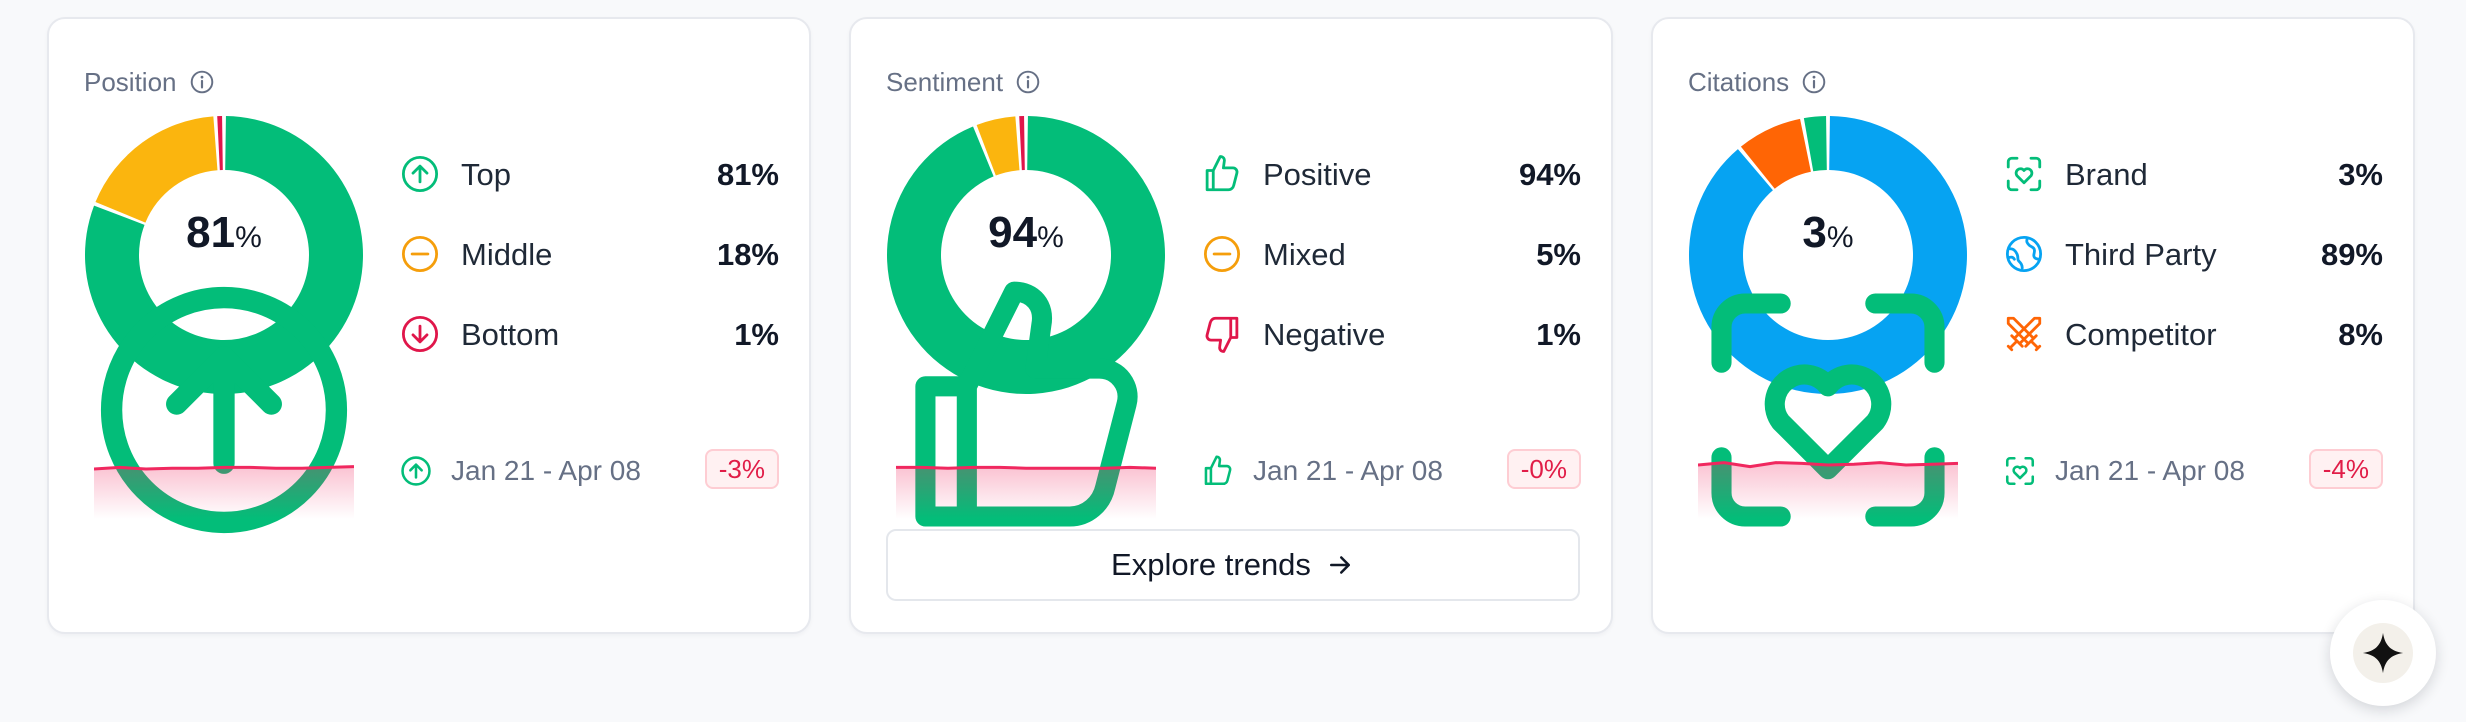  Describe the element at coordinates (1543, 469) in the screenshot. I see `delta-badge: -0%` at that location.